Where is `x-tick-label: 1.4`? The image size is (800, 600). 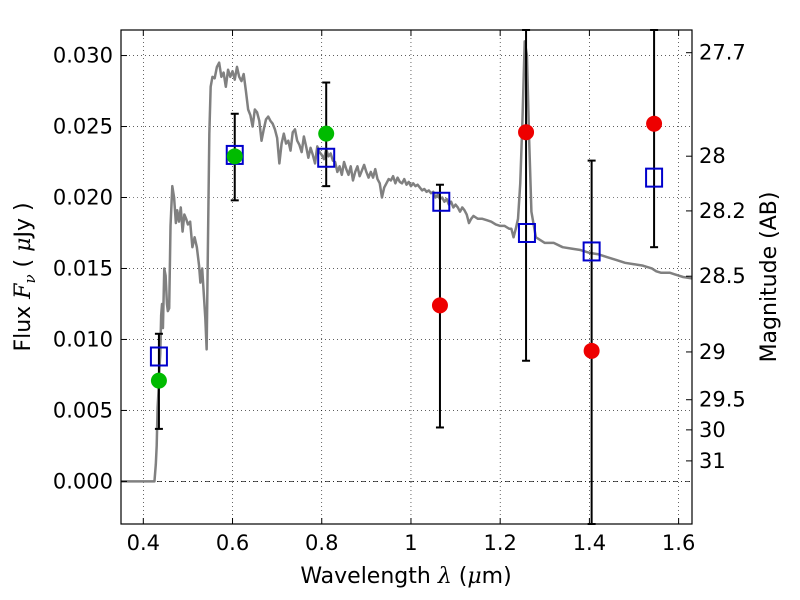 x-tick-label: 1.4 is located at coordinates (589, 543).